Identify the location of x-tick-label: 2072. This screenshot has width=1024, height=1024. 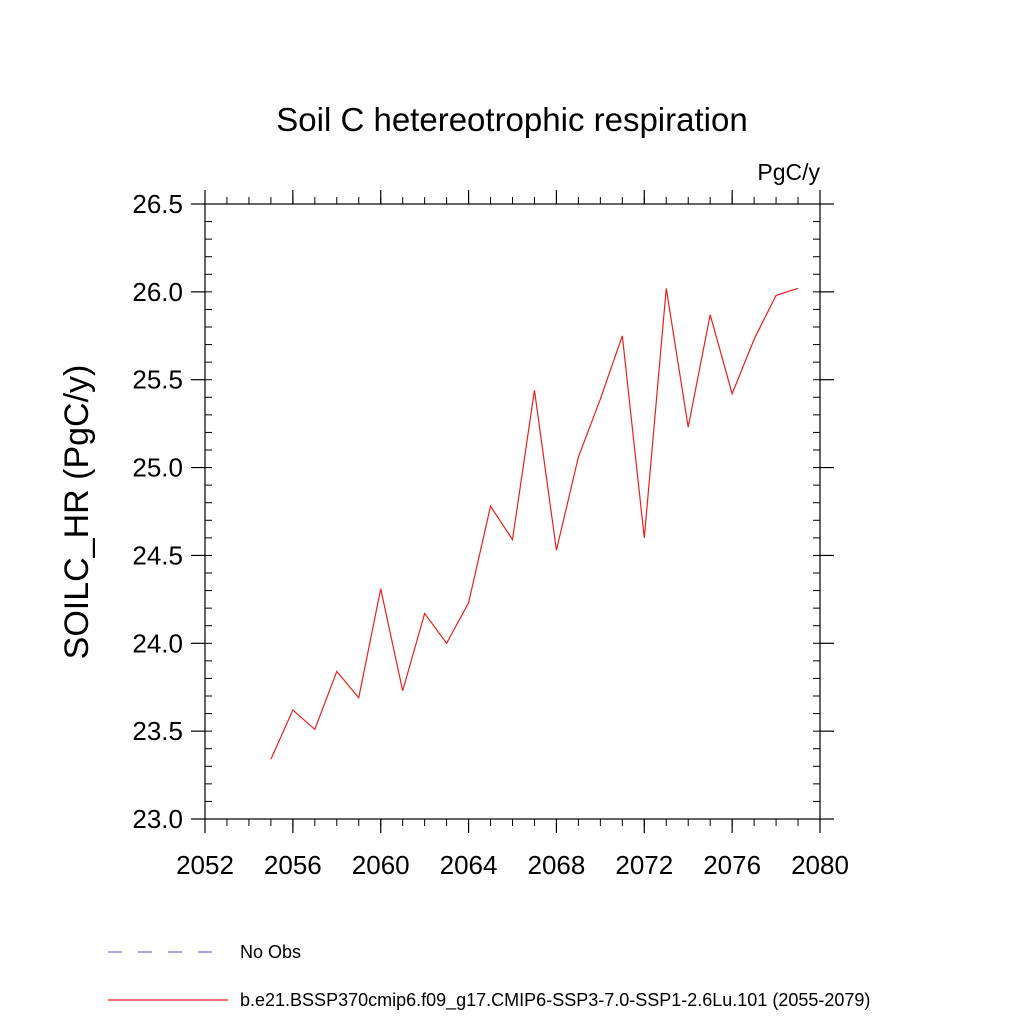
(644, 865).